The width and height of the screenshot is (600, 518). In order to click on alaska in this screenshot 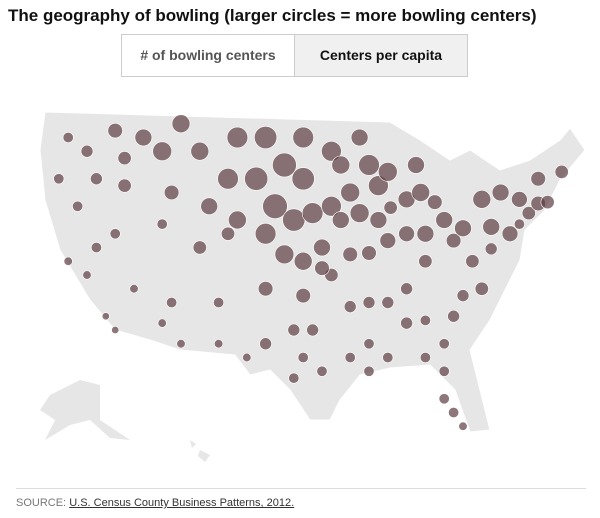, I will do `click(85, 410)`.